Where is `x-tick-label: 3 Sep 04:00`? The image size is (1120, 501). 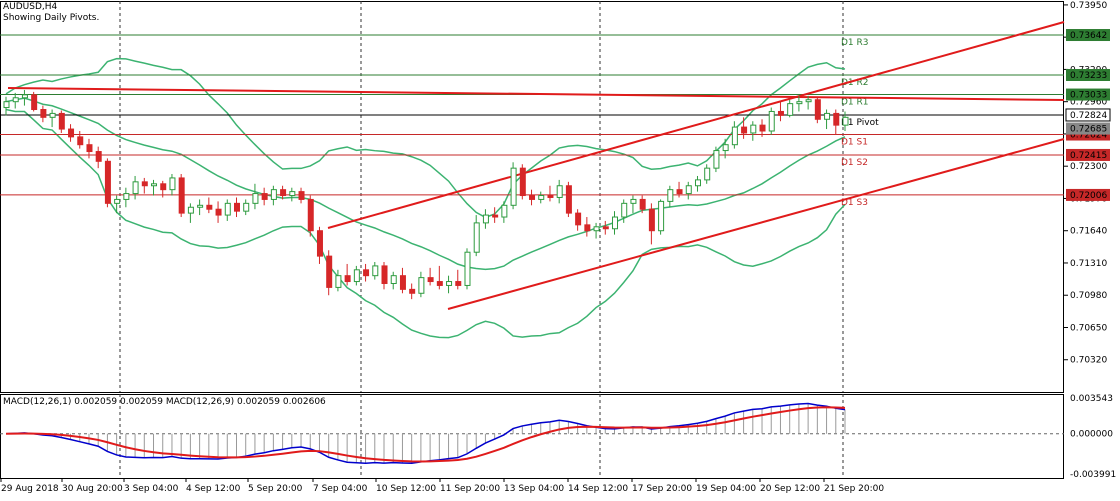 x-tick-label: 3 Sep 04:00 is located at coordinates (151, 489).